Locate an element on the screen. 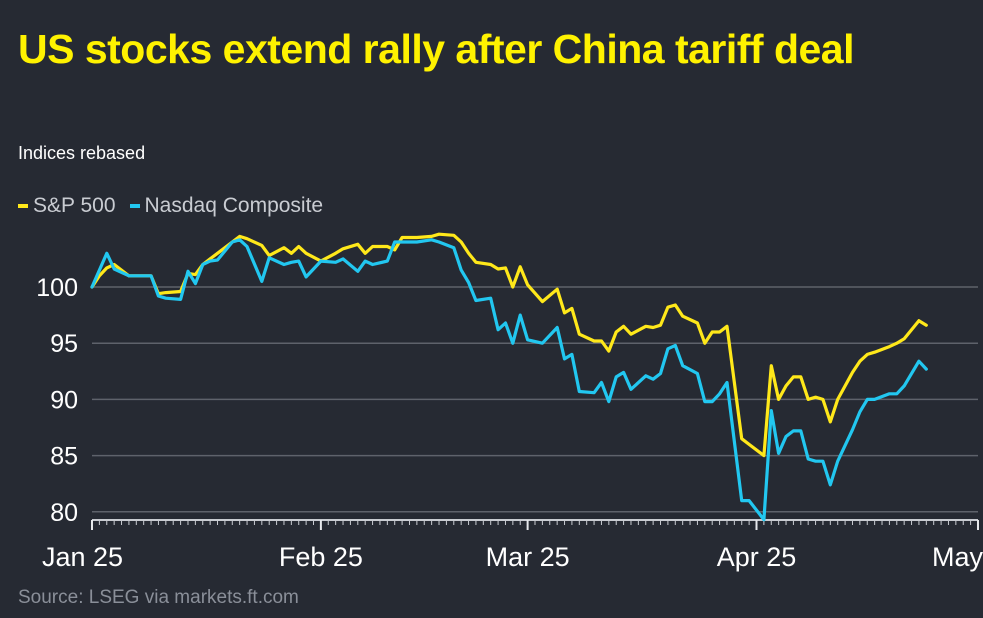 This screenshot has height=618, width=983. y-tick-label-85: 85 is located at coordinates (64, 457).